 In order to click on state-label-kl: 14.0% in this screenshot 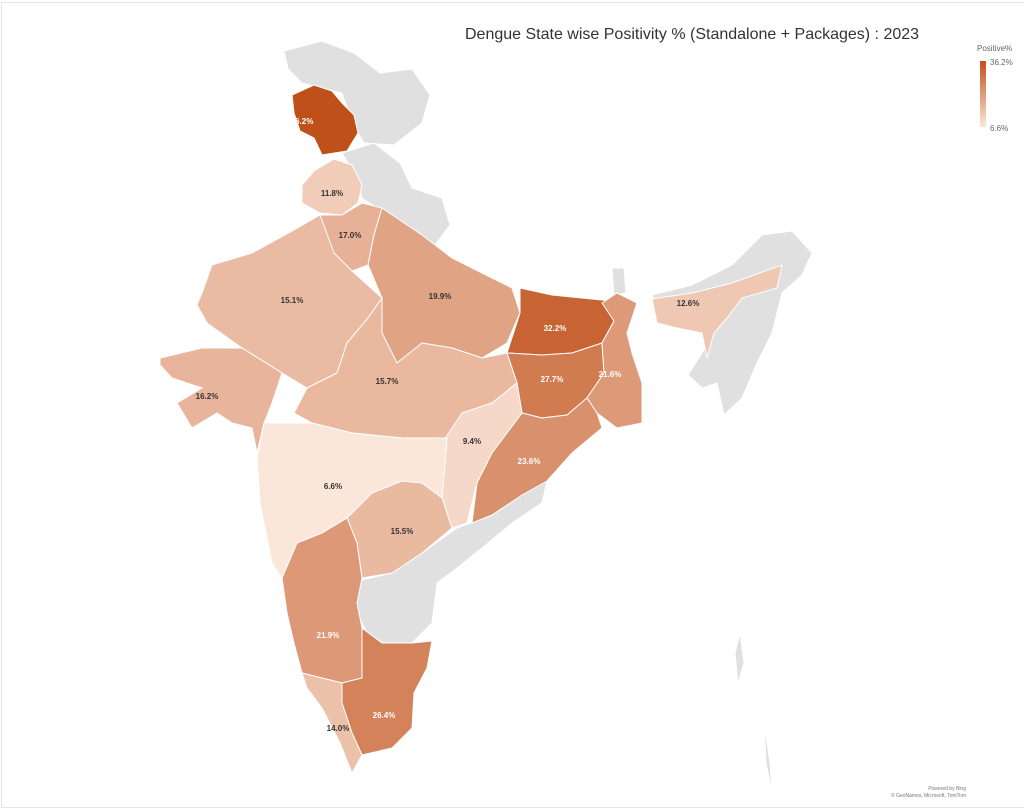, I will do `click(338, 728)`.